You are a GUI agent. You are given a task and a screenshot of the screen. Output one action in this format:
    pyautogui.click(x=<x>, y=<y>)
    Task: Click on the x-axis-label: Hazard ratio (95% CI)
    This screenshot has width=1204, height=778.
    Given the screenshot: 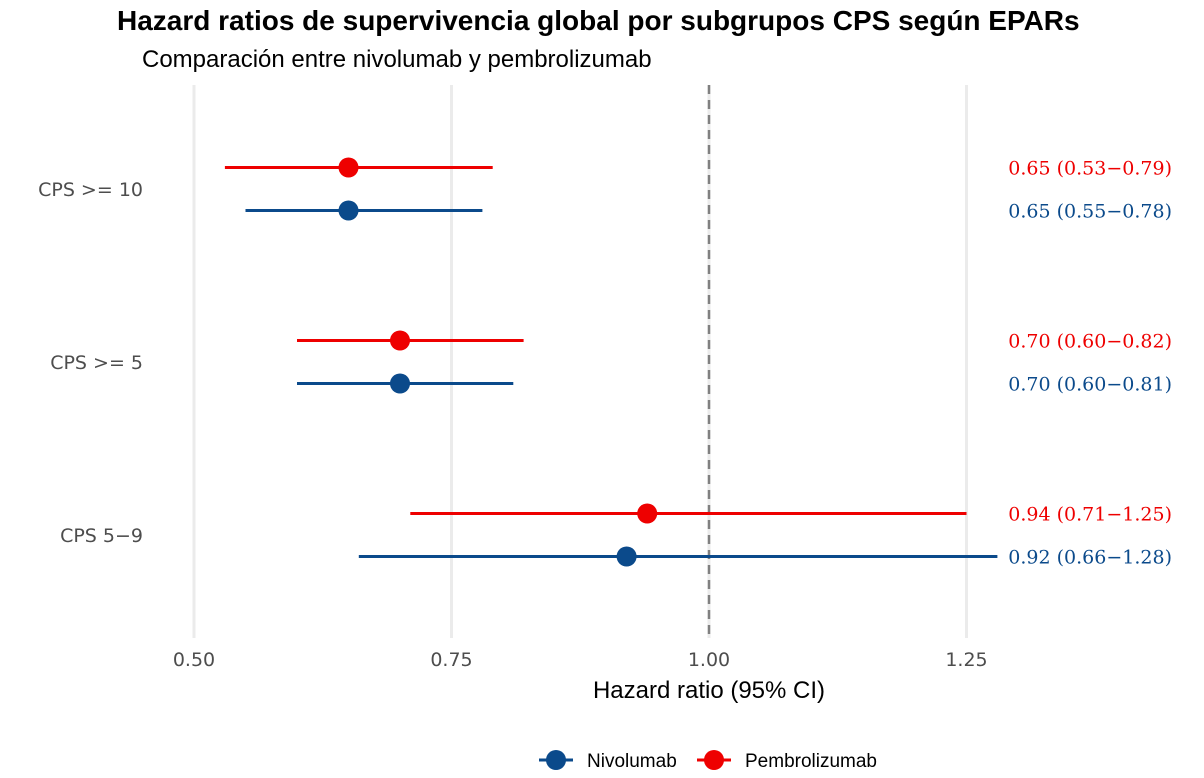 What is the action you would take?
    pyautogui.click(x=709, y=690)
    